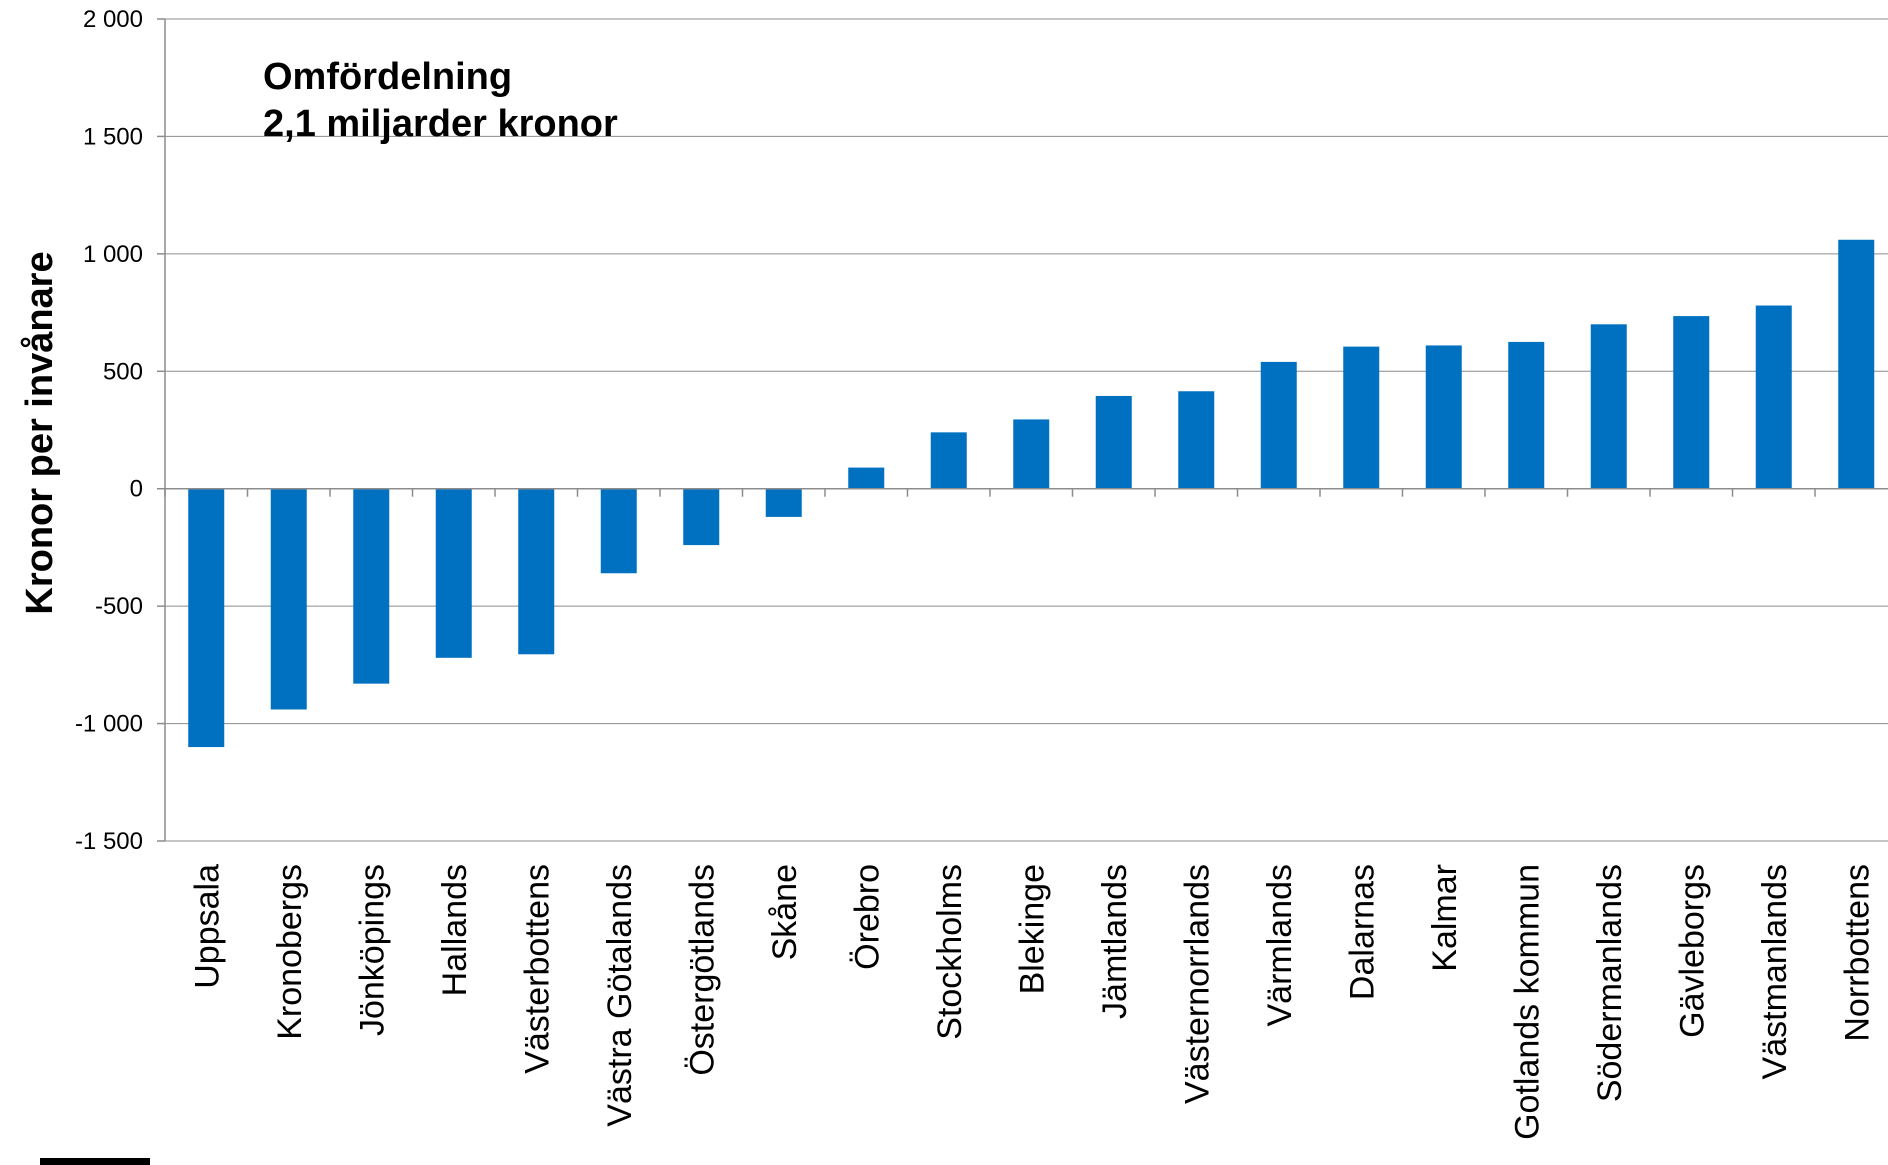 The height and width of the screenshot is (1165, 1888). I want to click on x-tick-label: Västernorrlands, so click(1197, 984).